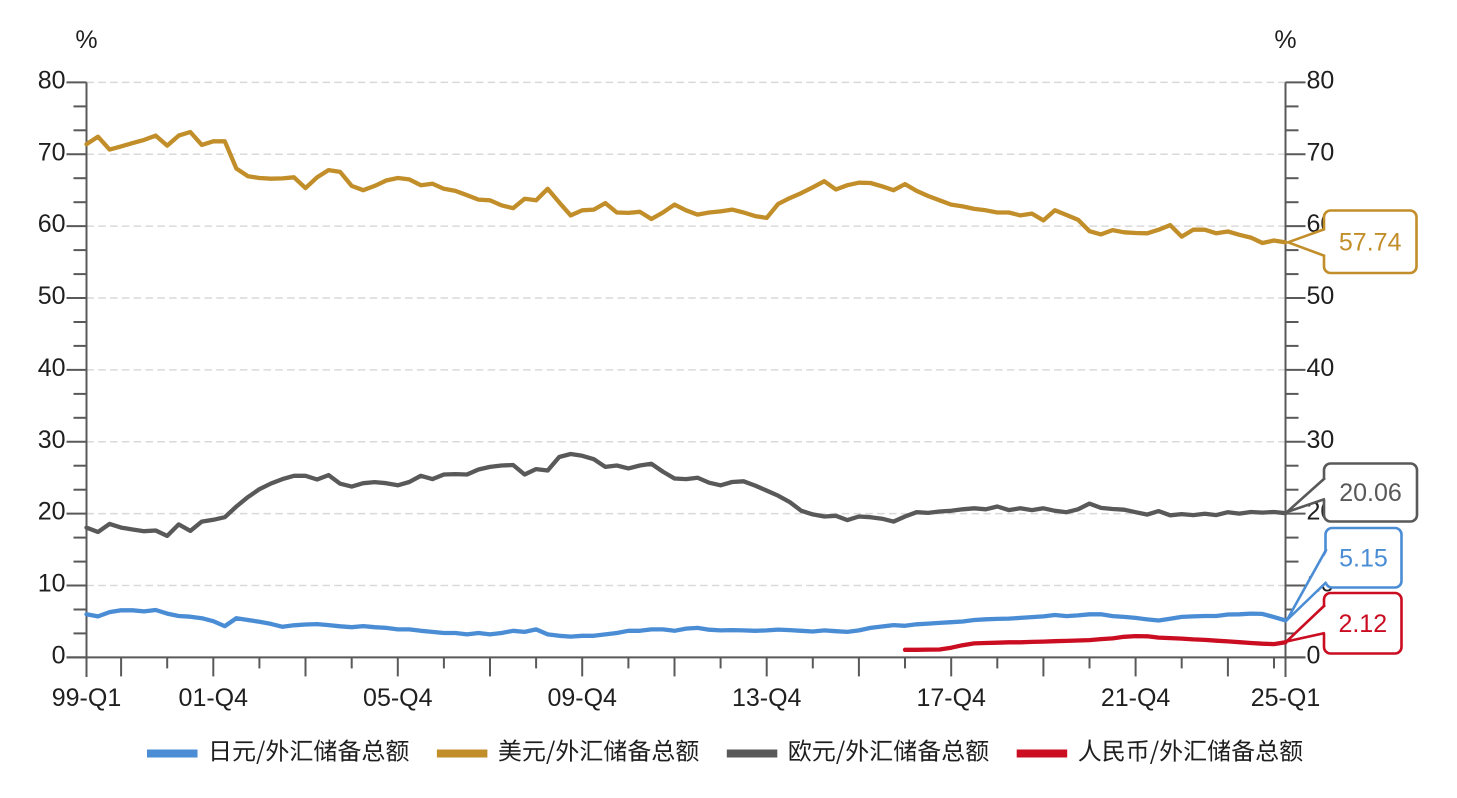  What do you see at coordinates (1362, 624) in the screenshot?
I see `svg-text: 2.12` at bounding box center [1362, 624].